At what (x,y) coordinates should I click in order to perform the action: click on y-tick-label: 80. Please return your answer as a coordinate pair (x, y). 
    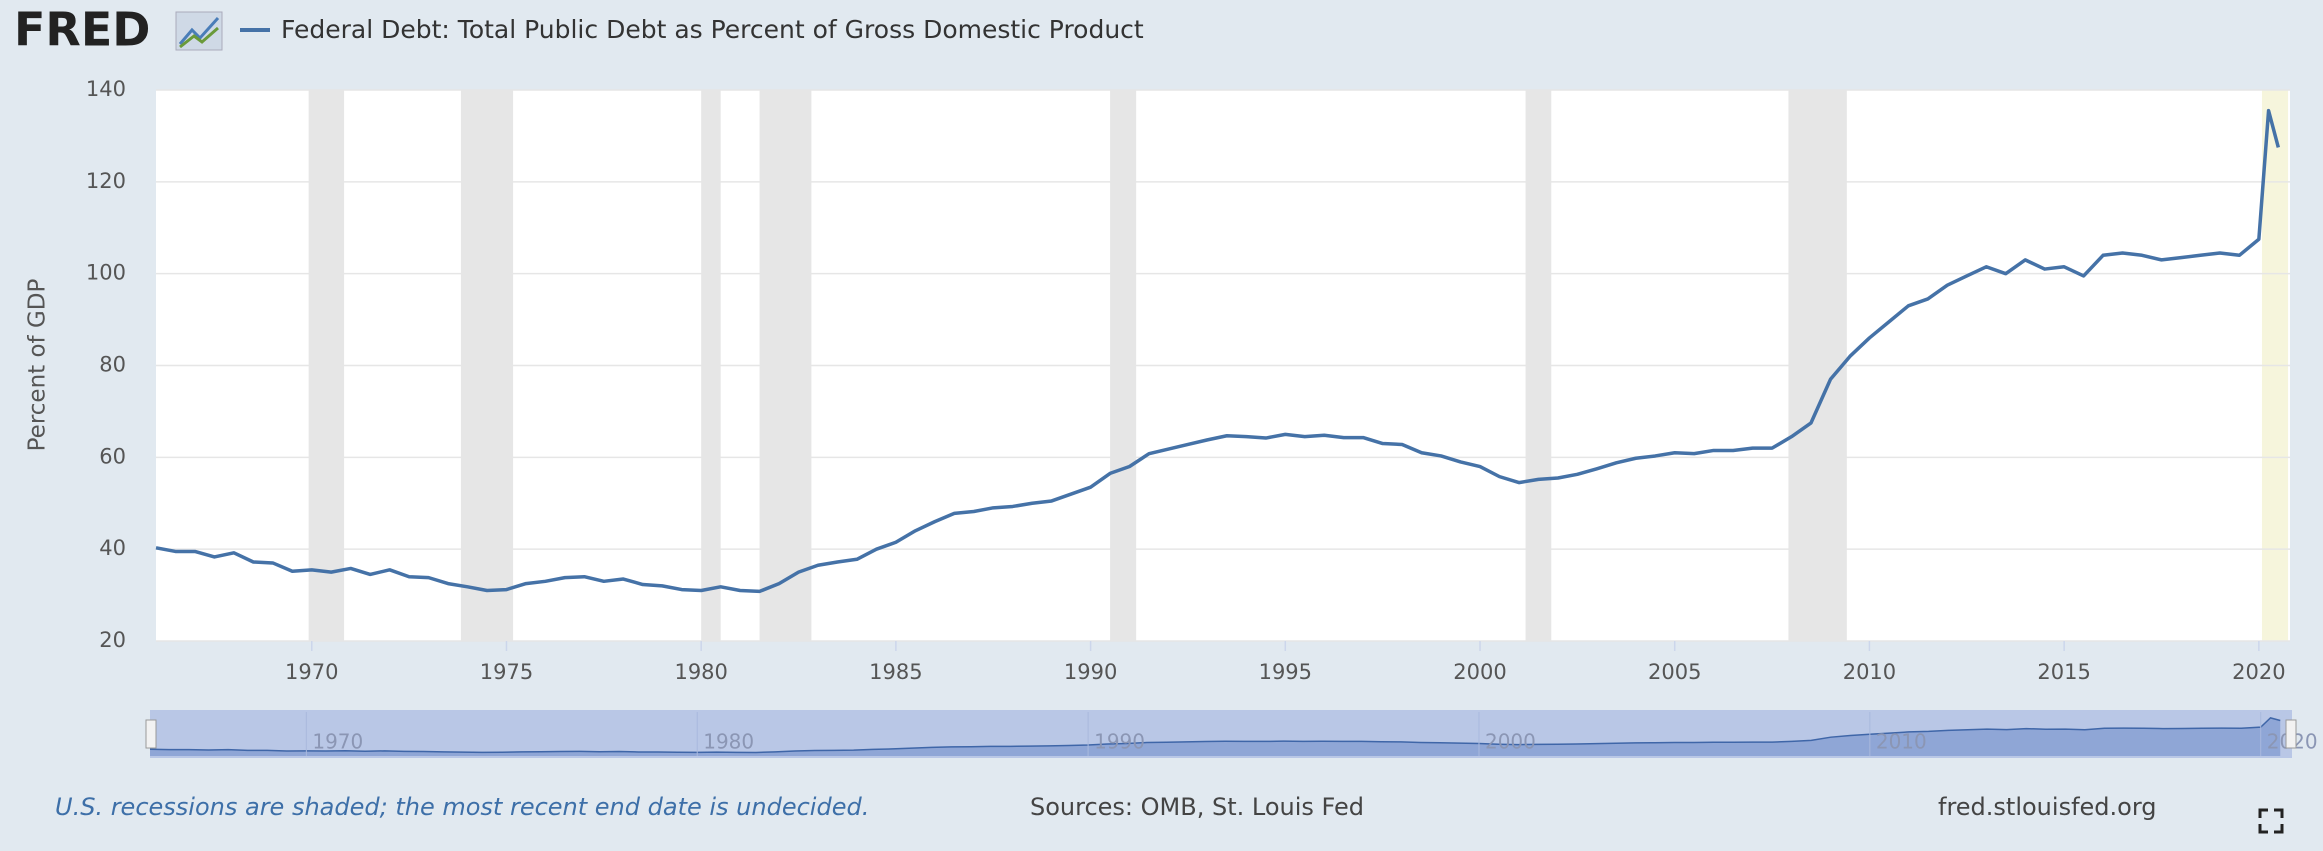
    Looking at the image, I should click on (112, 365).